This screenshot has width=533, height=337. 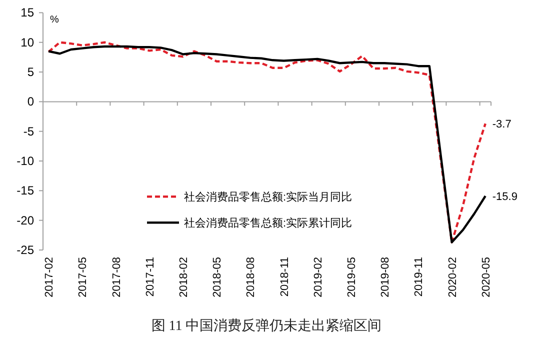 What do you see at coordinates (27, 13) in the screenshot?
I see `y-tick-label: 15` at bounding box center [27, 13].